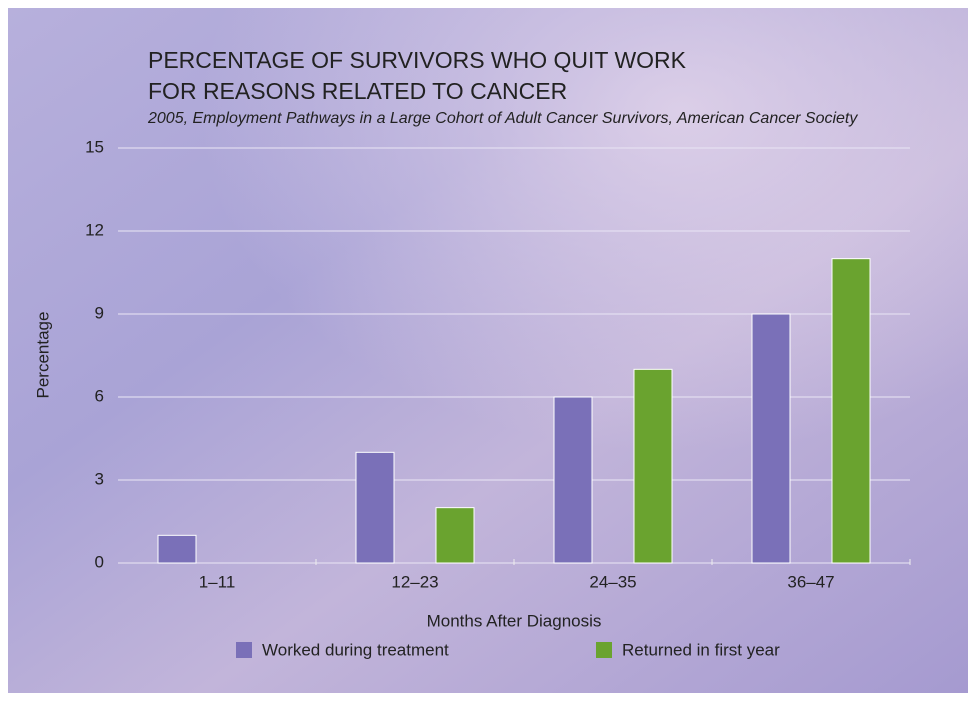  I want to click on legend-label: Worked during treatment, so click(355, 649).